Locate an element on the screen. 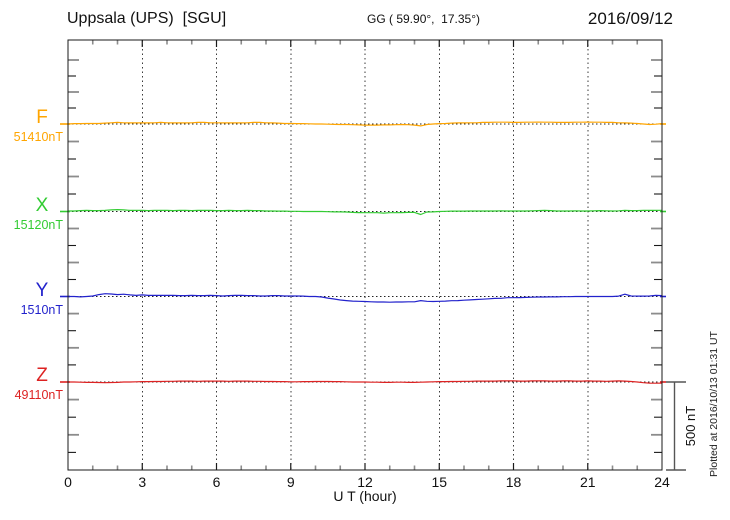  x-tick-label-9: 9 is located at coordinates (290, 482).